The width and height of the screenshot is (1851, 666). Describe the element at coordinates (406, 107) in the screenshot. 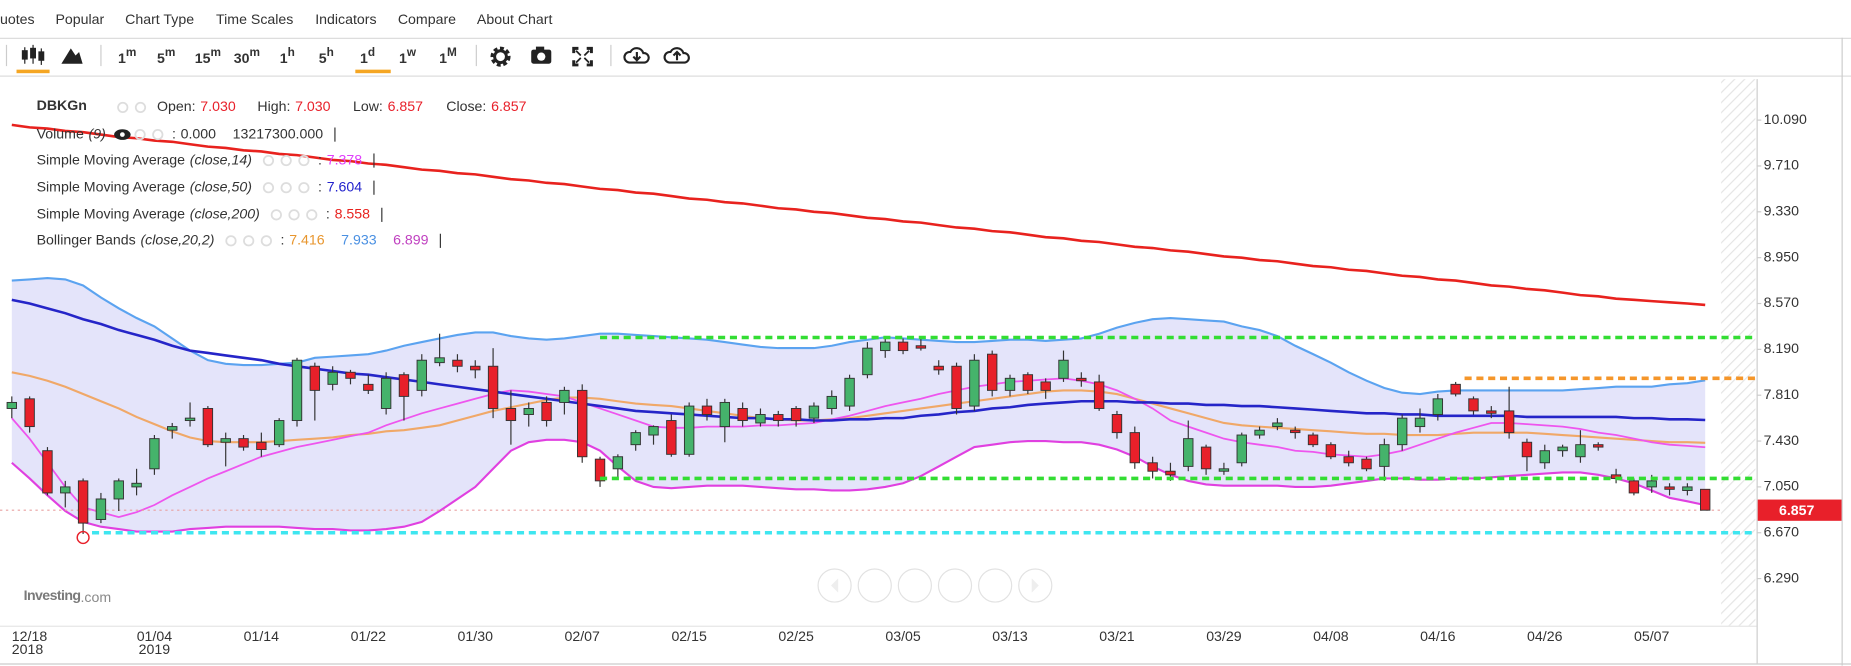

I see `field-value: 6.857` at that location.